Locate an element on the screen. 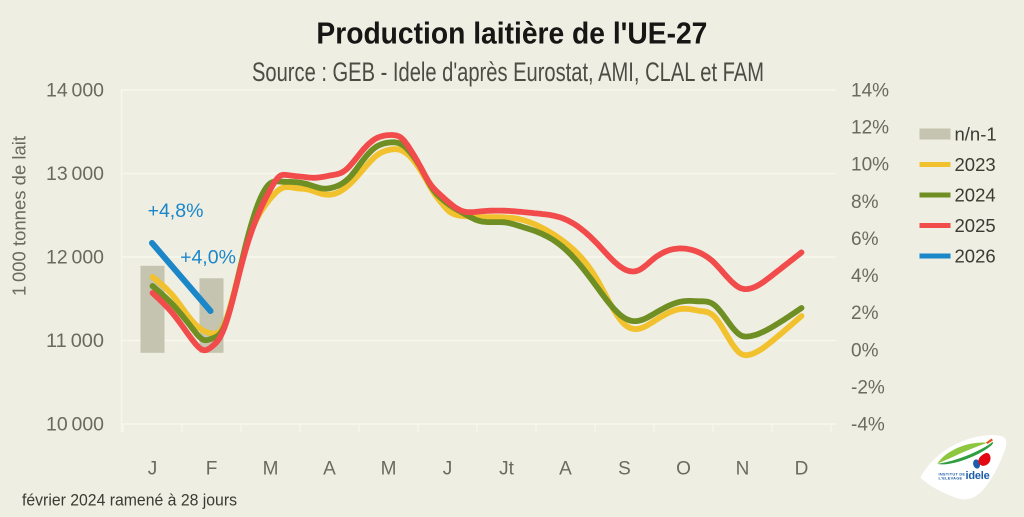  svg-text: O is located at coordinates (683, 469).